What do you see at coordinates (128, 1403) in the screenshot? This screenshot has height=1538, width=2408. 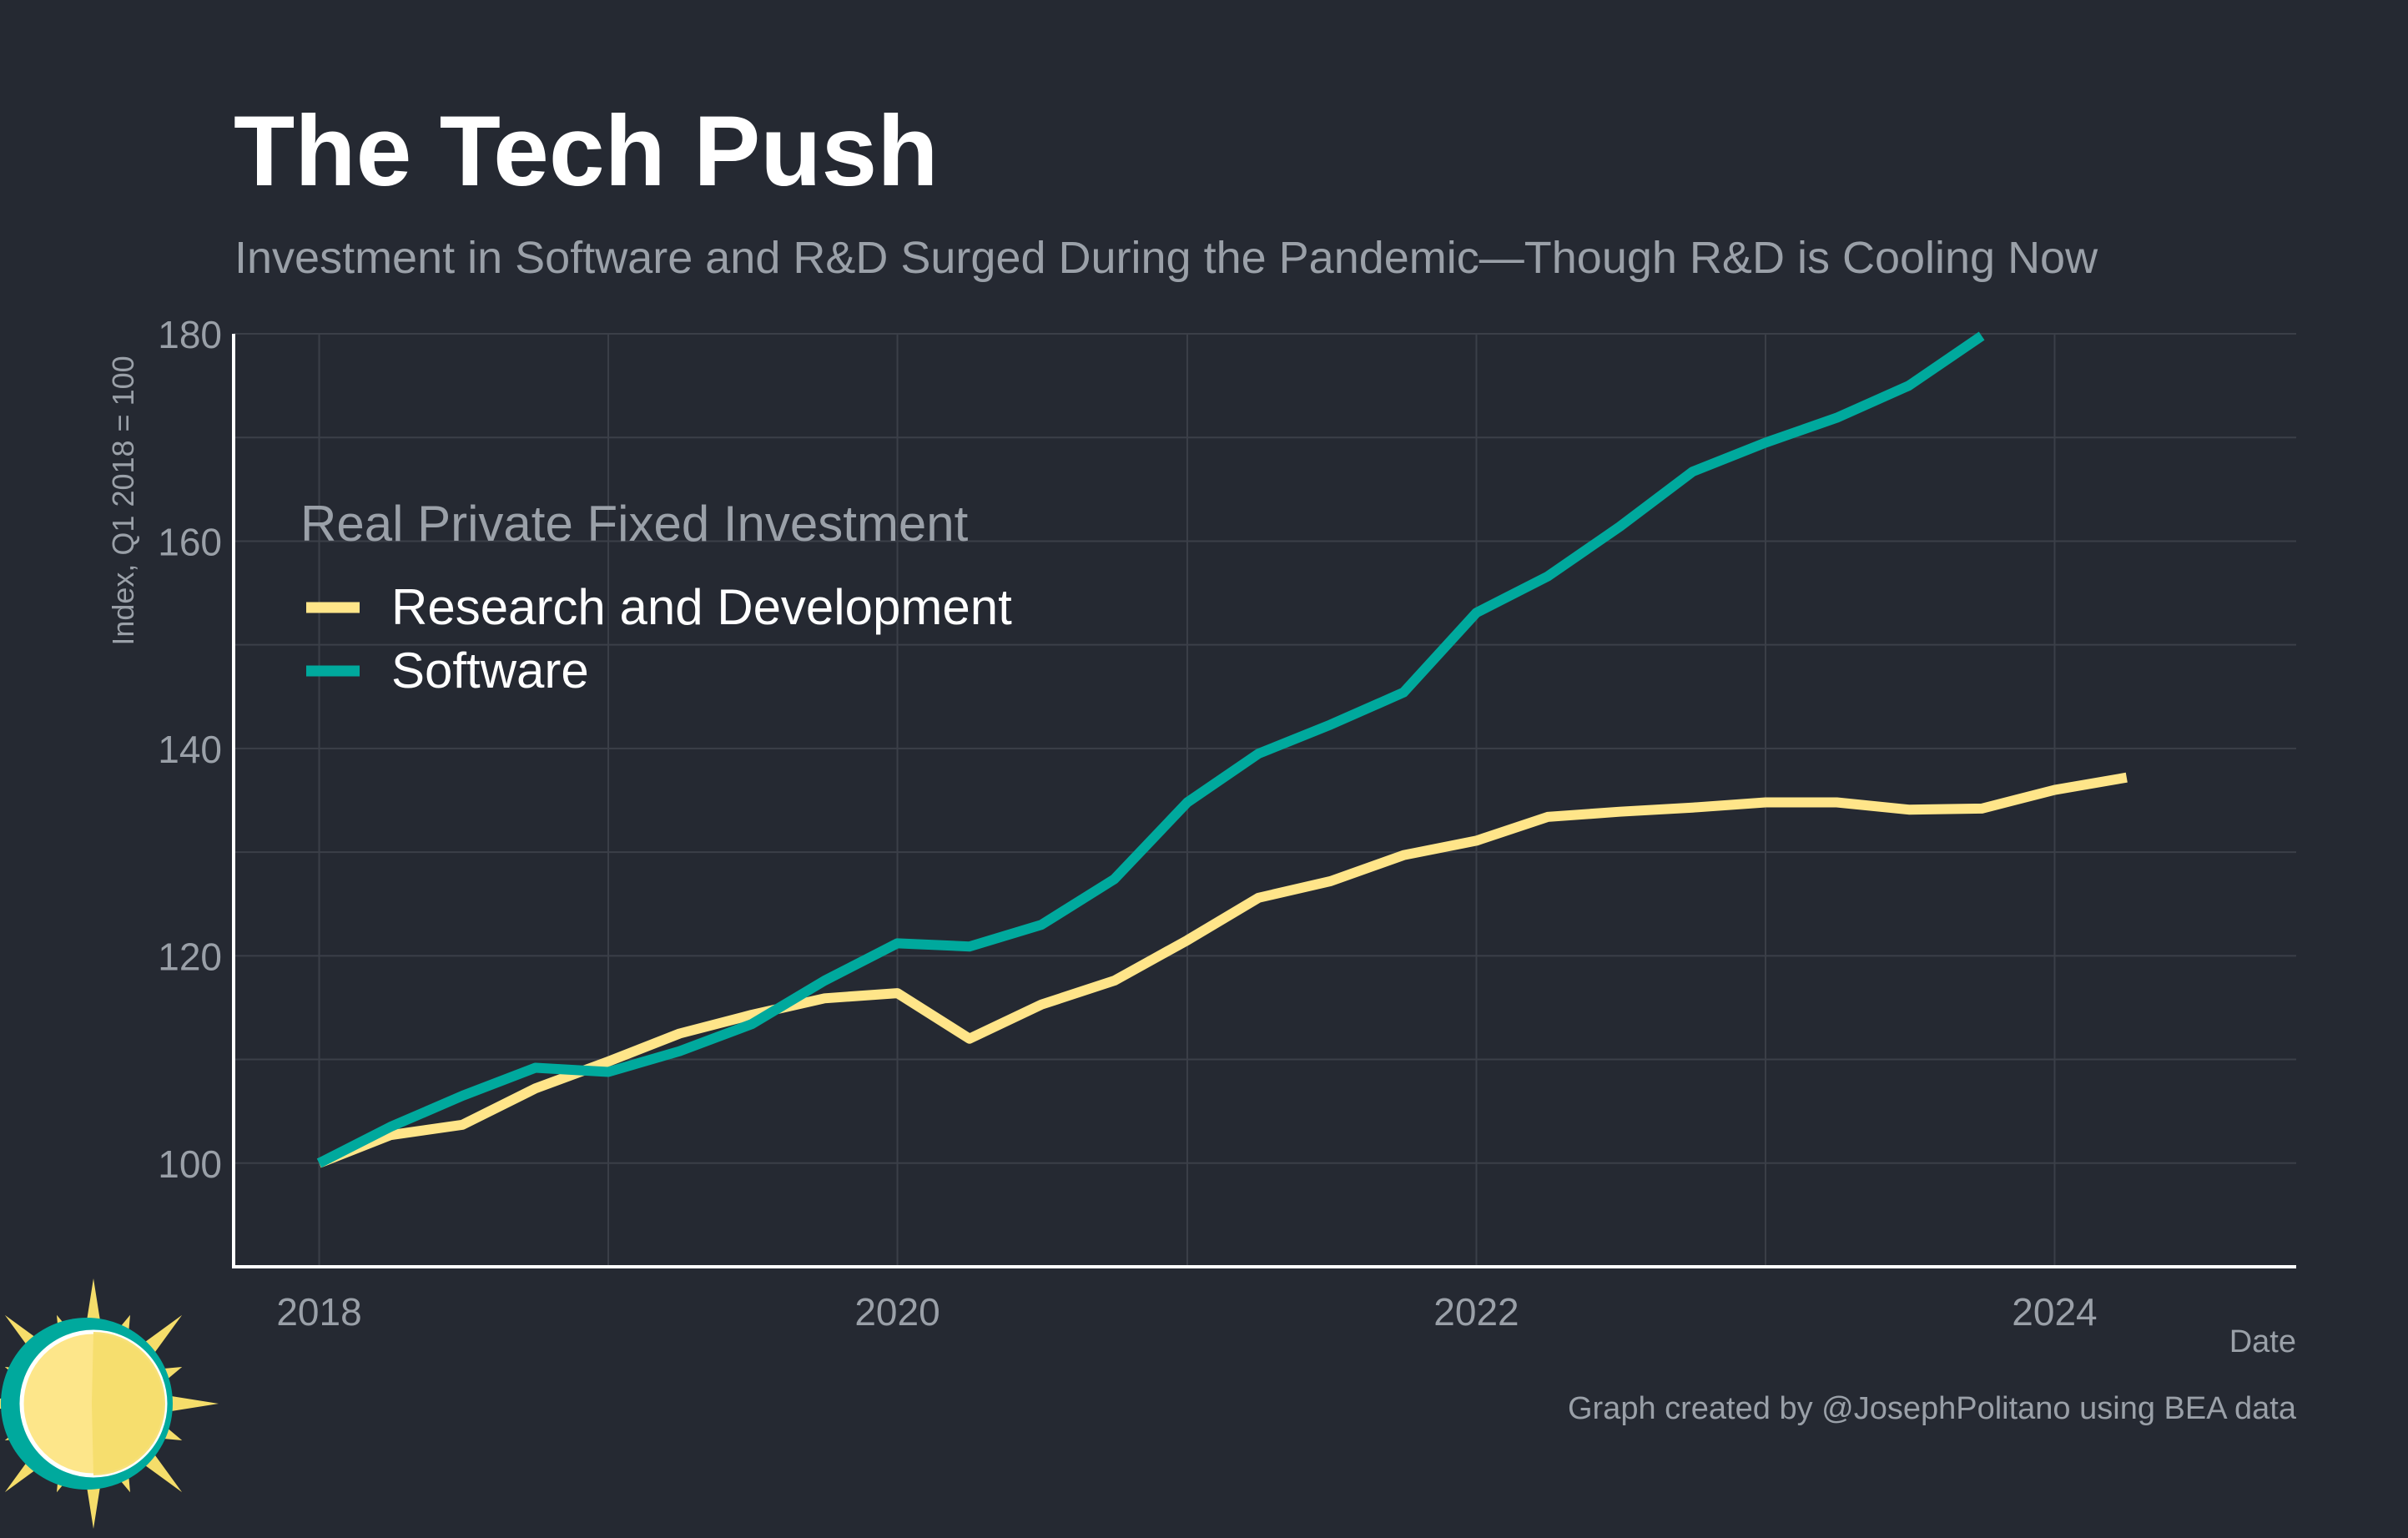 I see `logo-sun-shade` at bounding box center [128, 1403].